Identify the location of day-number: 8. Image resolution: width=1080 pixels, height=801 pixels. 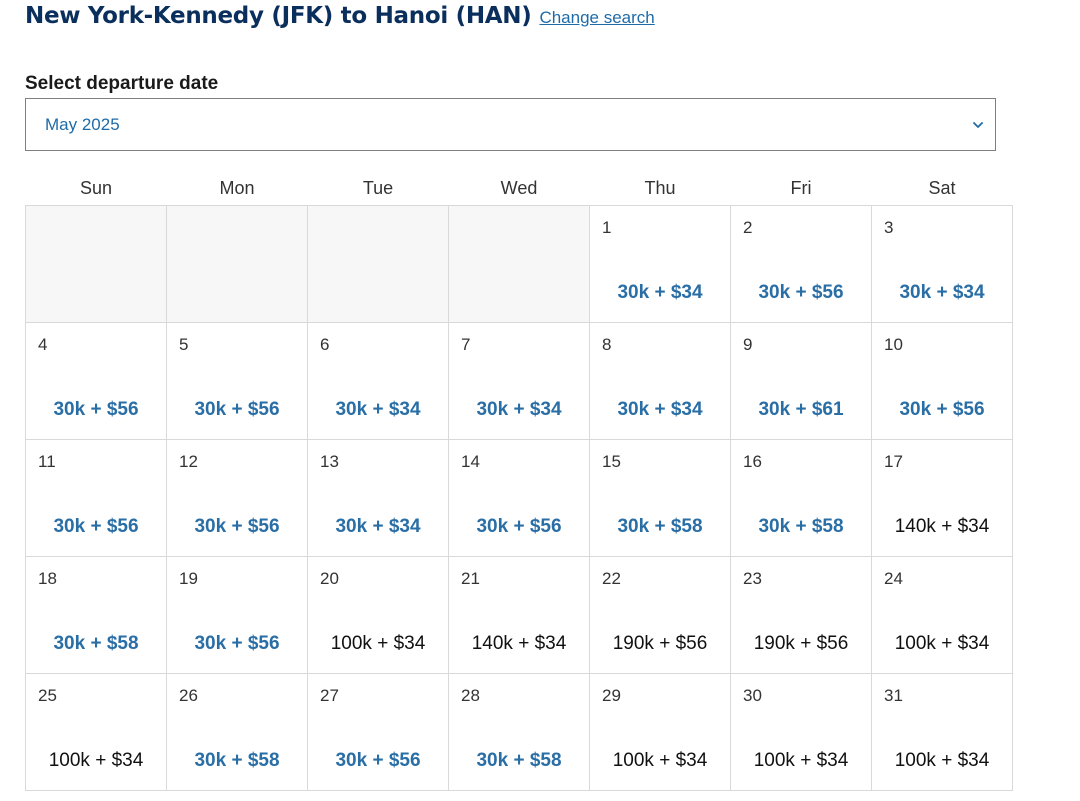
(607, 344).